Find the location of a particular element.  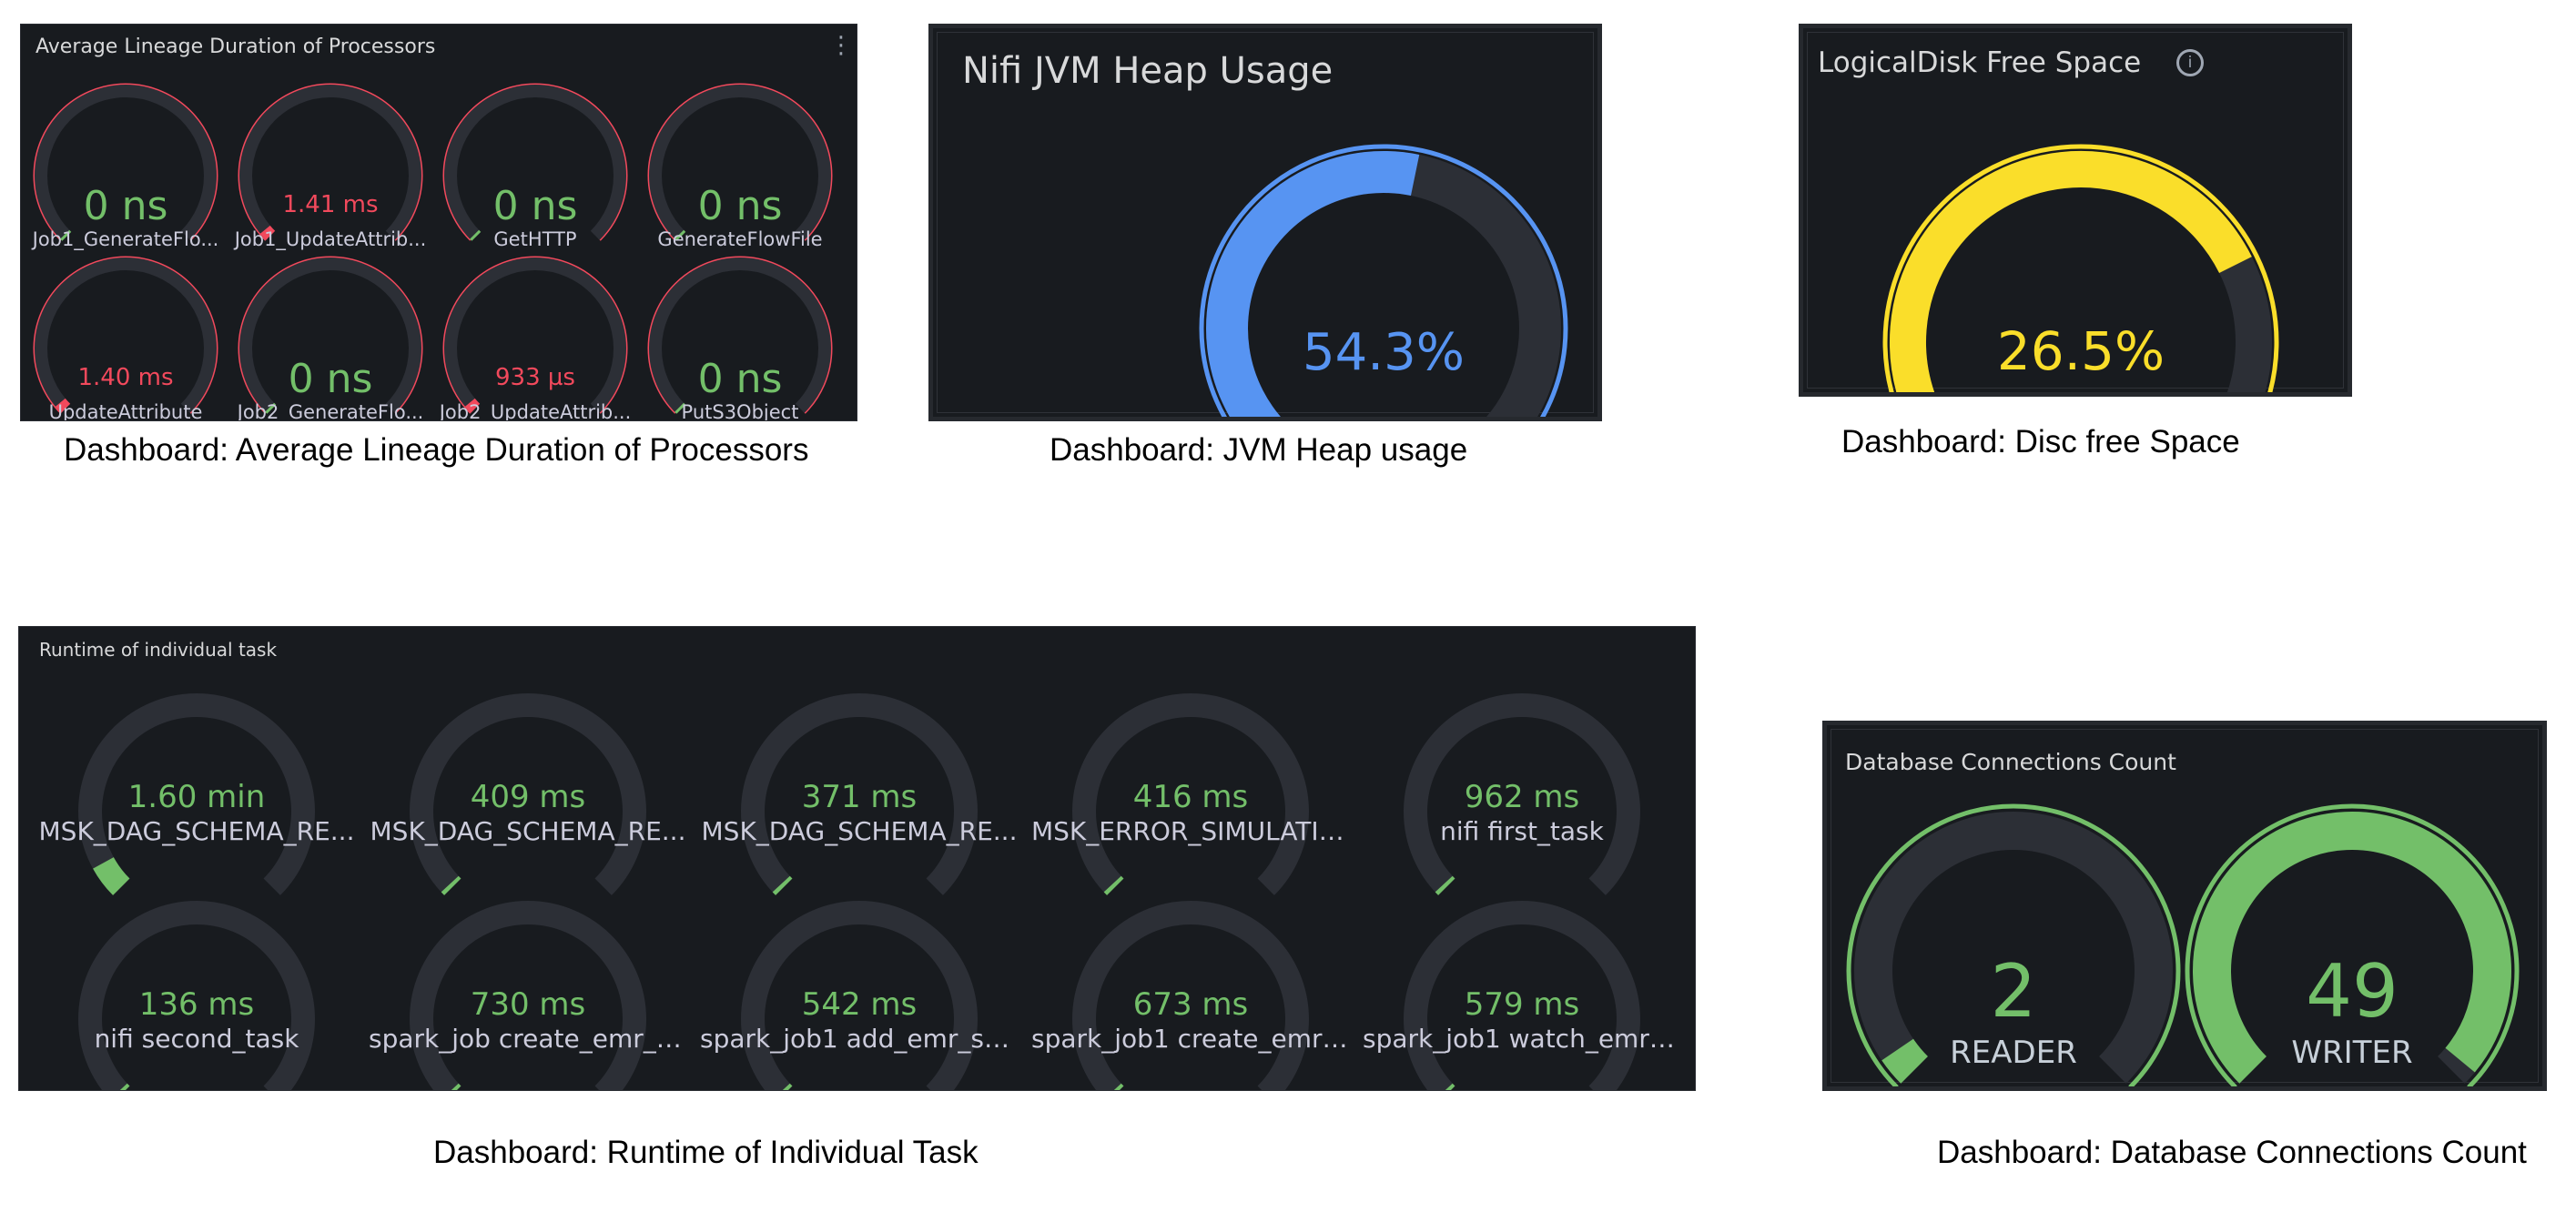

runtime-gauge-label: nifi second_task is located at coordinates (196, 1039).